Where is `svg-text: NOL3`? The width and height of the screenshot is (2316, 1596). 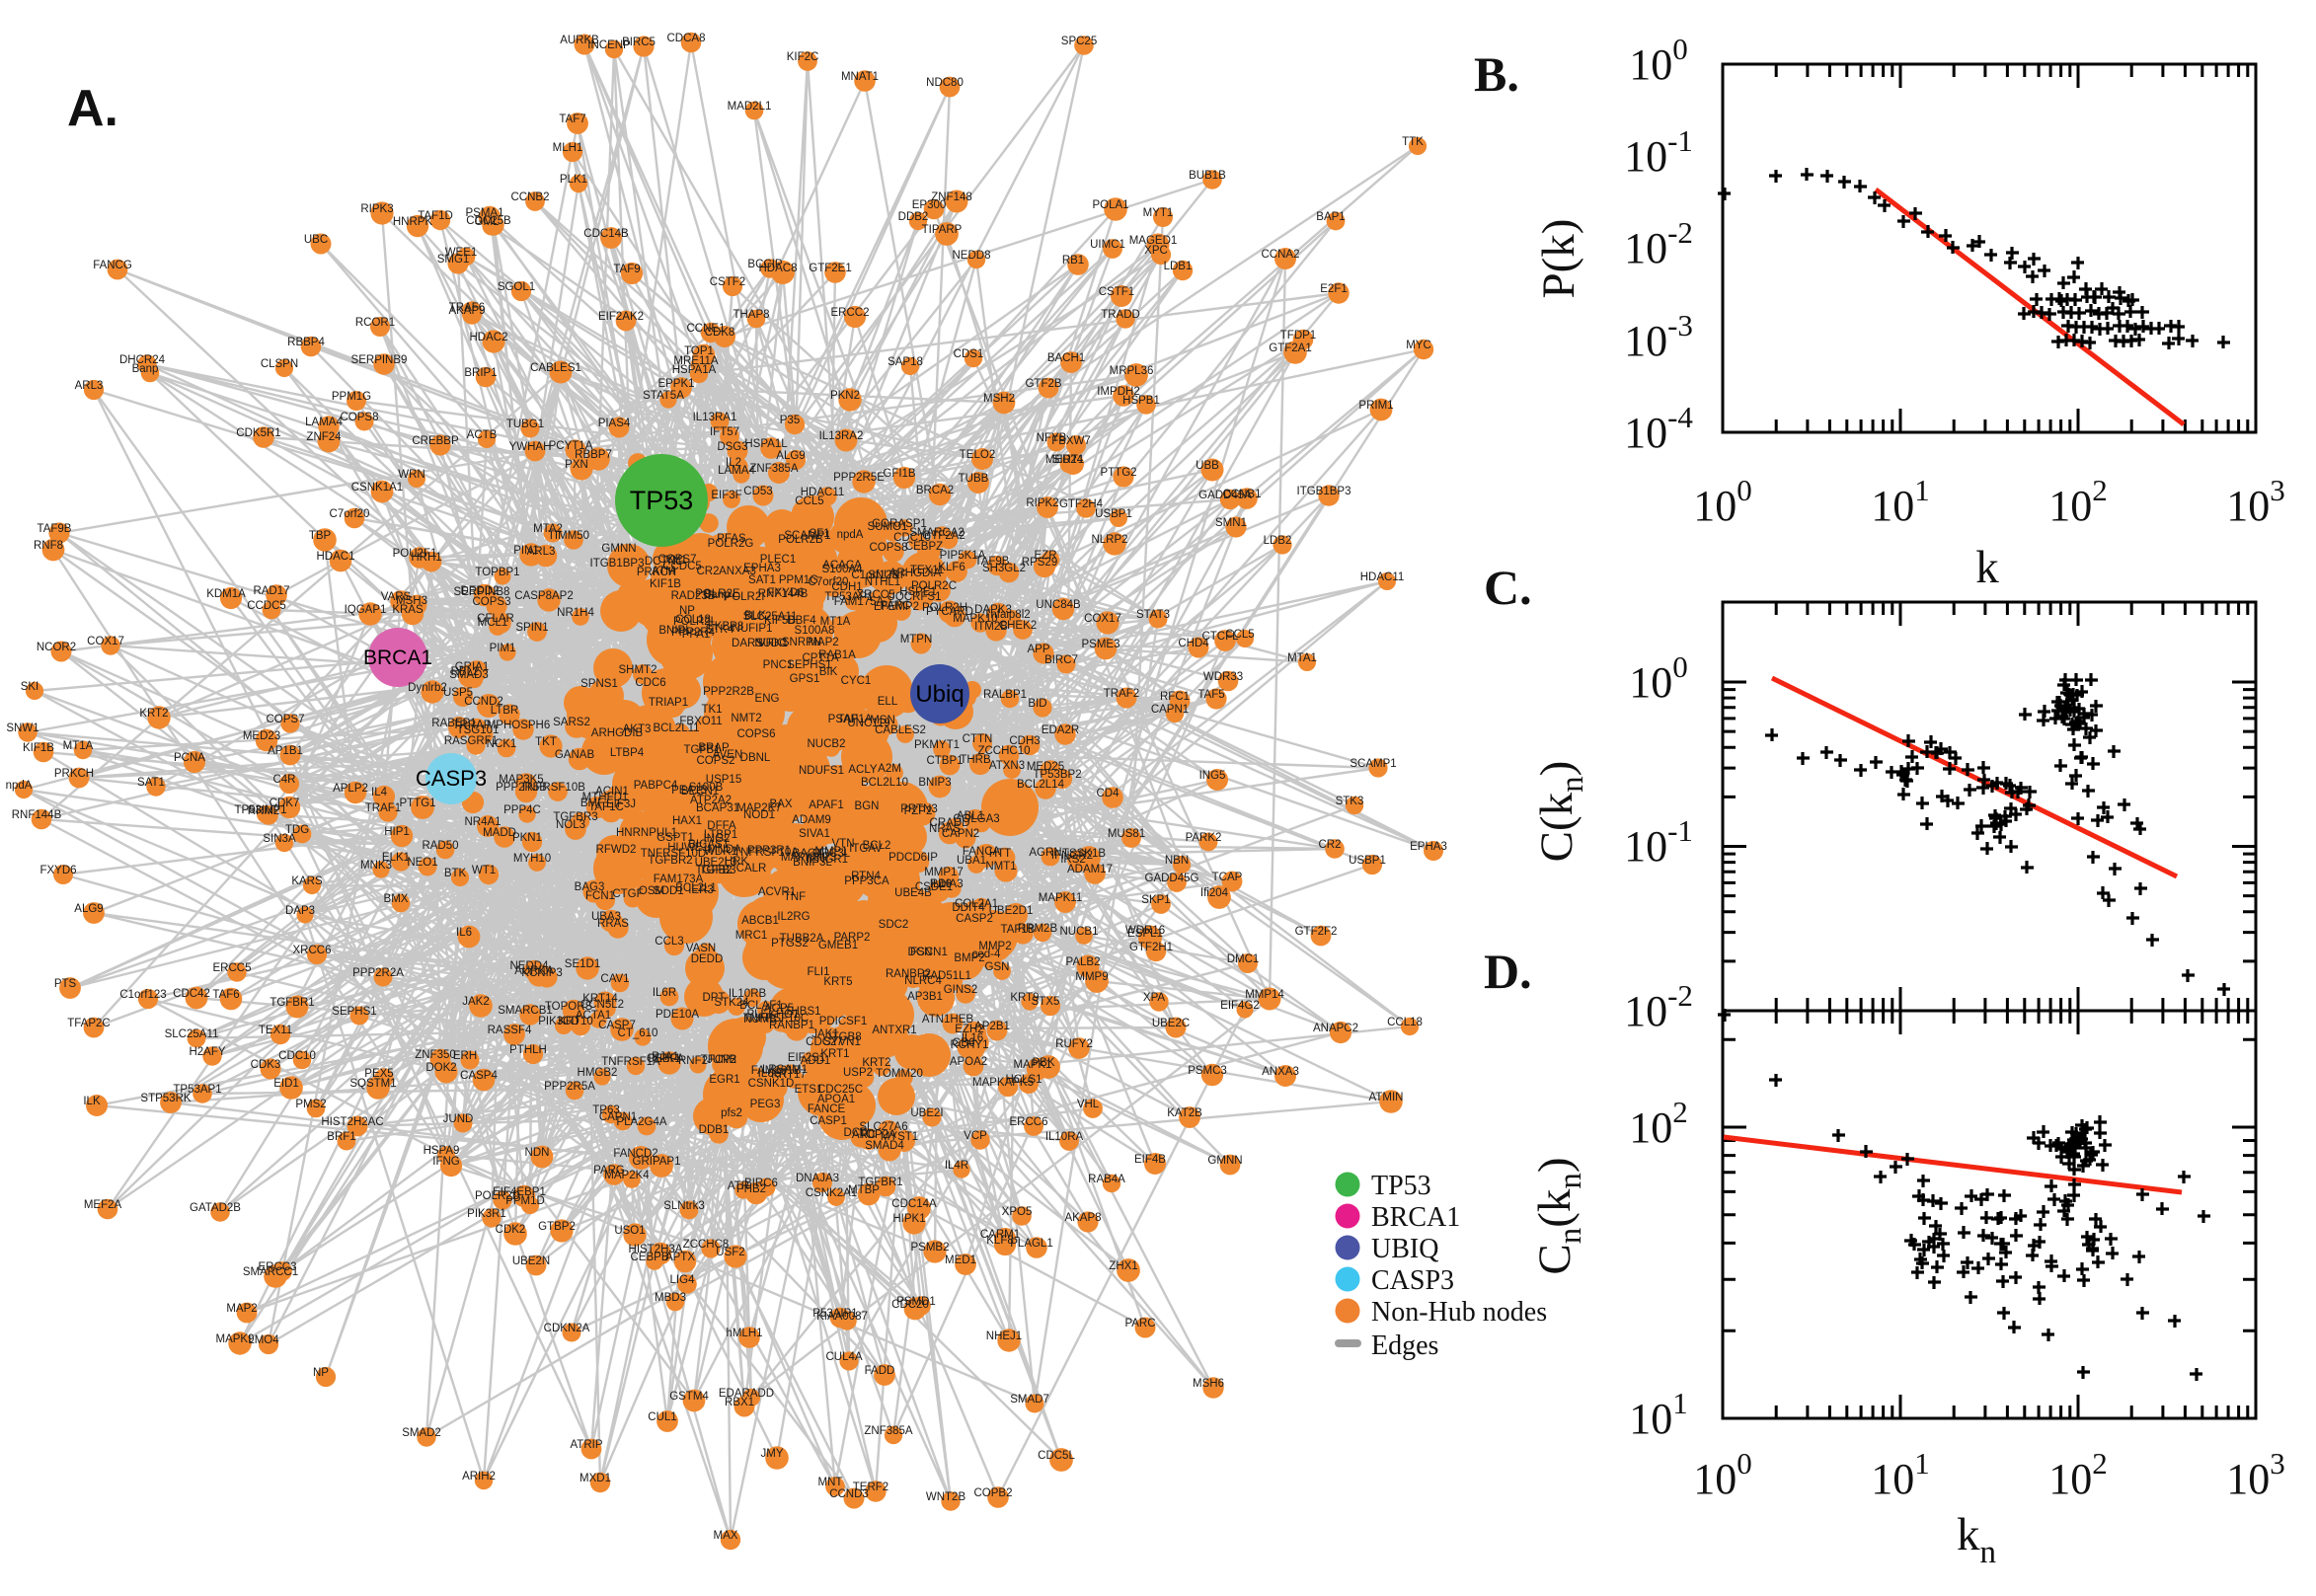
svg-text: NOL3 is located at coordinates (570, 825).